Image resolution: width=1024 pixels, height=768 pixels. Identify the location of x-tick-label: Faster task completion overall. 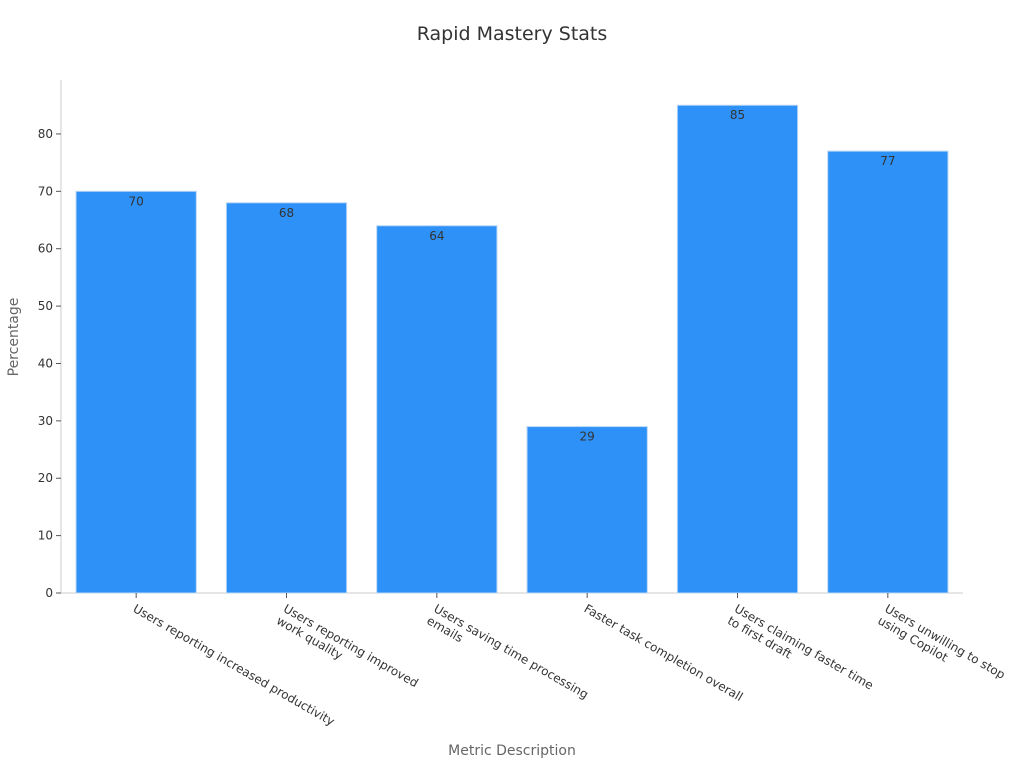
(664, 652).